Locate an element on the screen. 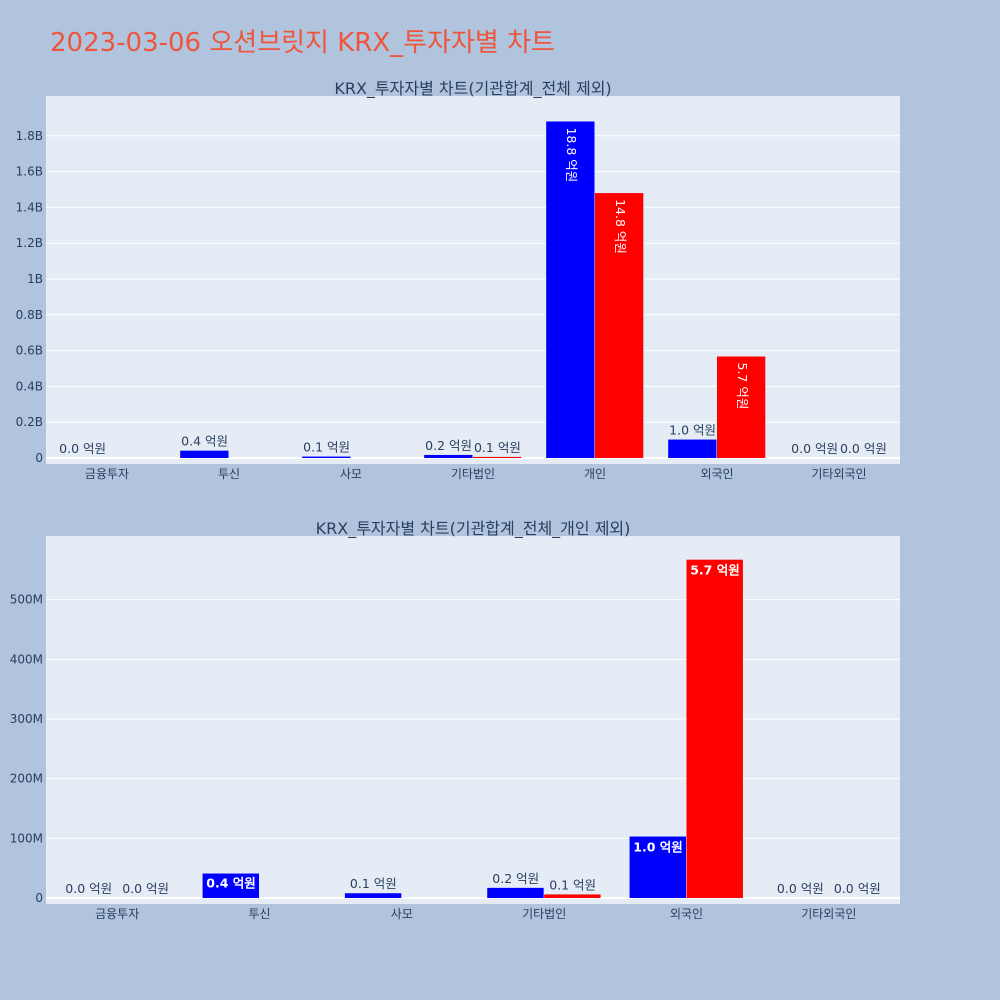  bar-data-label: 14.8 억원 is located at coordinates (620, 226).